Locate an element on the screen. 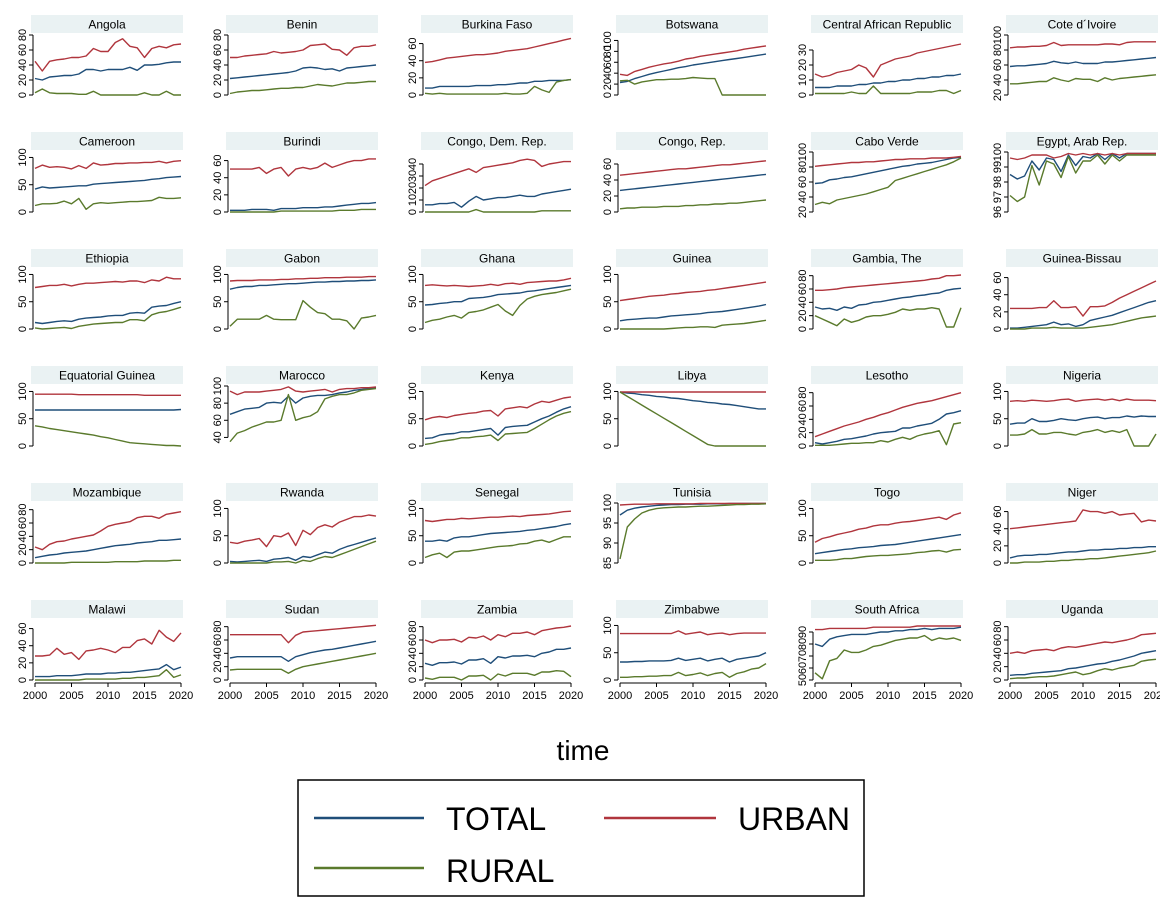 The height and width of the screenshot is (898, 1160). y-tick-label: 70 is located at coordinates (803, 656).